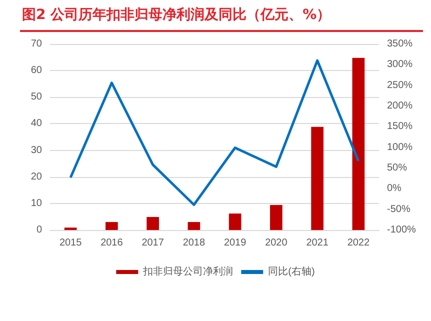 The width and height of the screenshot is (431, 321). Describe the element at coordinates (36, 124) in the screenshot. I see `y-tick-label: 40` at that location.